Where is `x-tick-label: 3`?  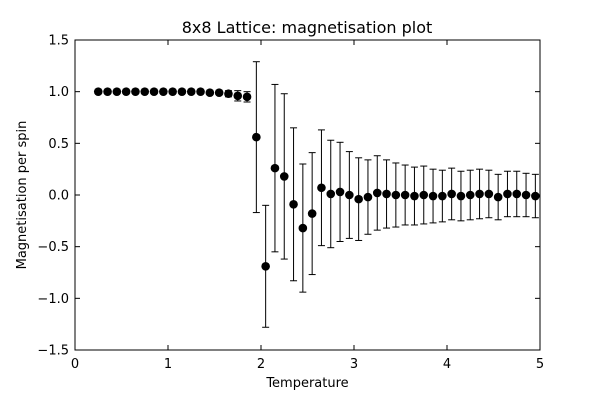
x-tick-label: 3 is located at coordinates (354, 364).